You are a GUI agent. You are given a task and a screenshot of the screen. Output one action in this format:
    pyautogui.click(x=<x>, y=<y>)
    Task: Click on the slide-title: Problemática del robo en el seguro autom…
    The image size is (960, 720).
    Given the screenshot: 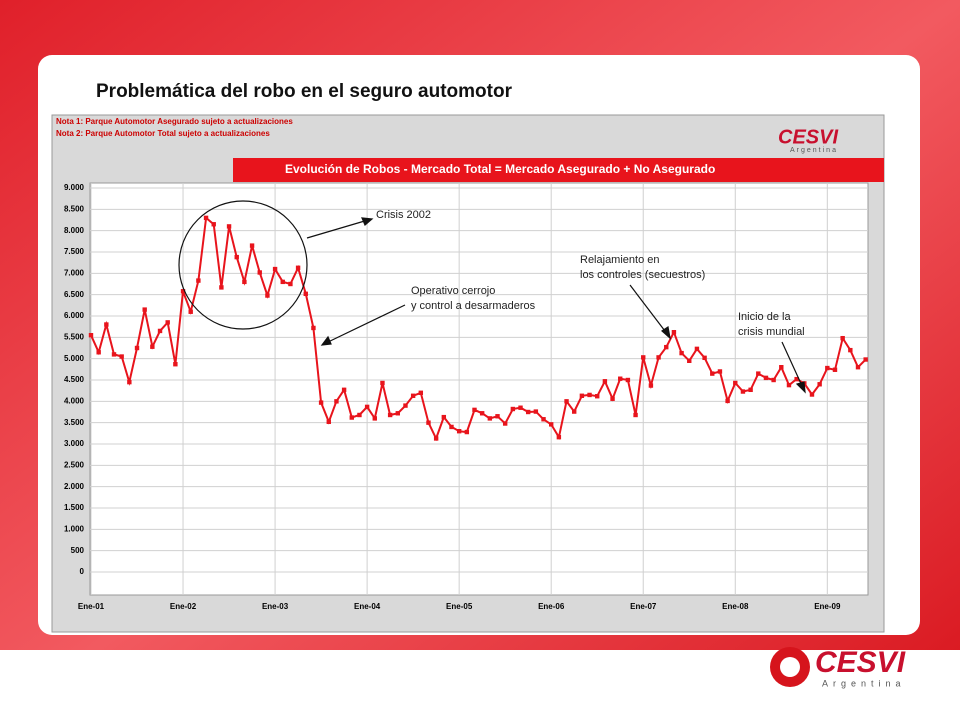 What is the action you would take?
    pyautogui.click(x=304, y=91)
    